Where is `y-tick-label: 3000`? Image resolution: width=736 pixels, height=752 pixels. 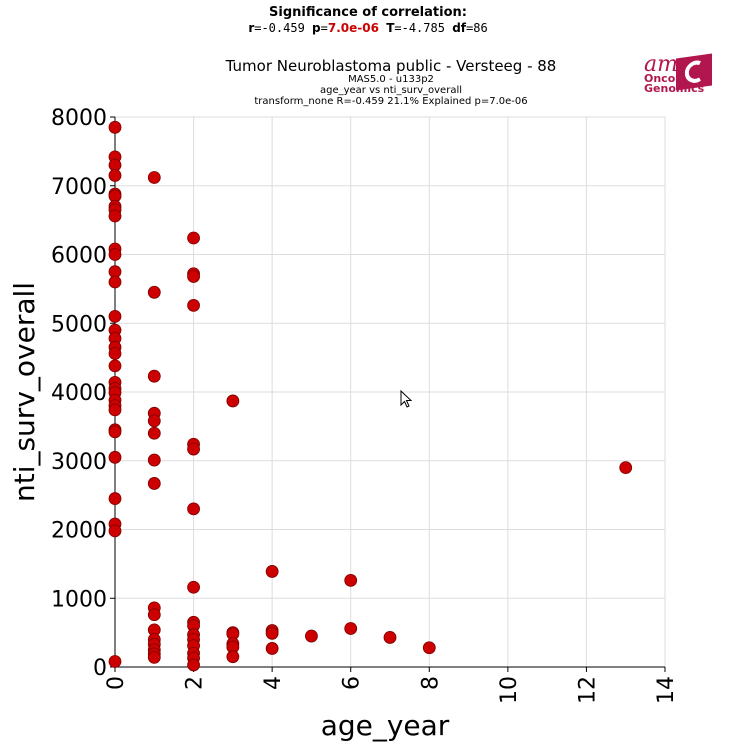
y-tick-label: 3000 is located at coordinates (79, 462).